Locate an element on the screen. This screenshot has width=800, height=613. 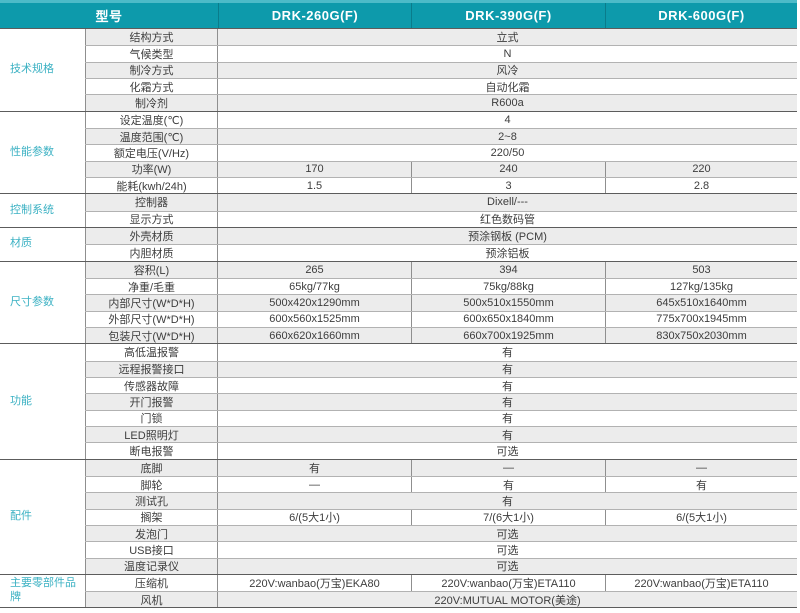
value-cell: 600x650x1840mm is located at coordinates (508, 319).